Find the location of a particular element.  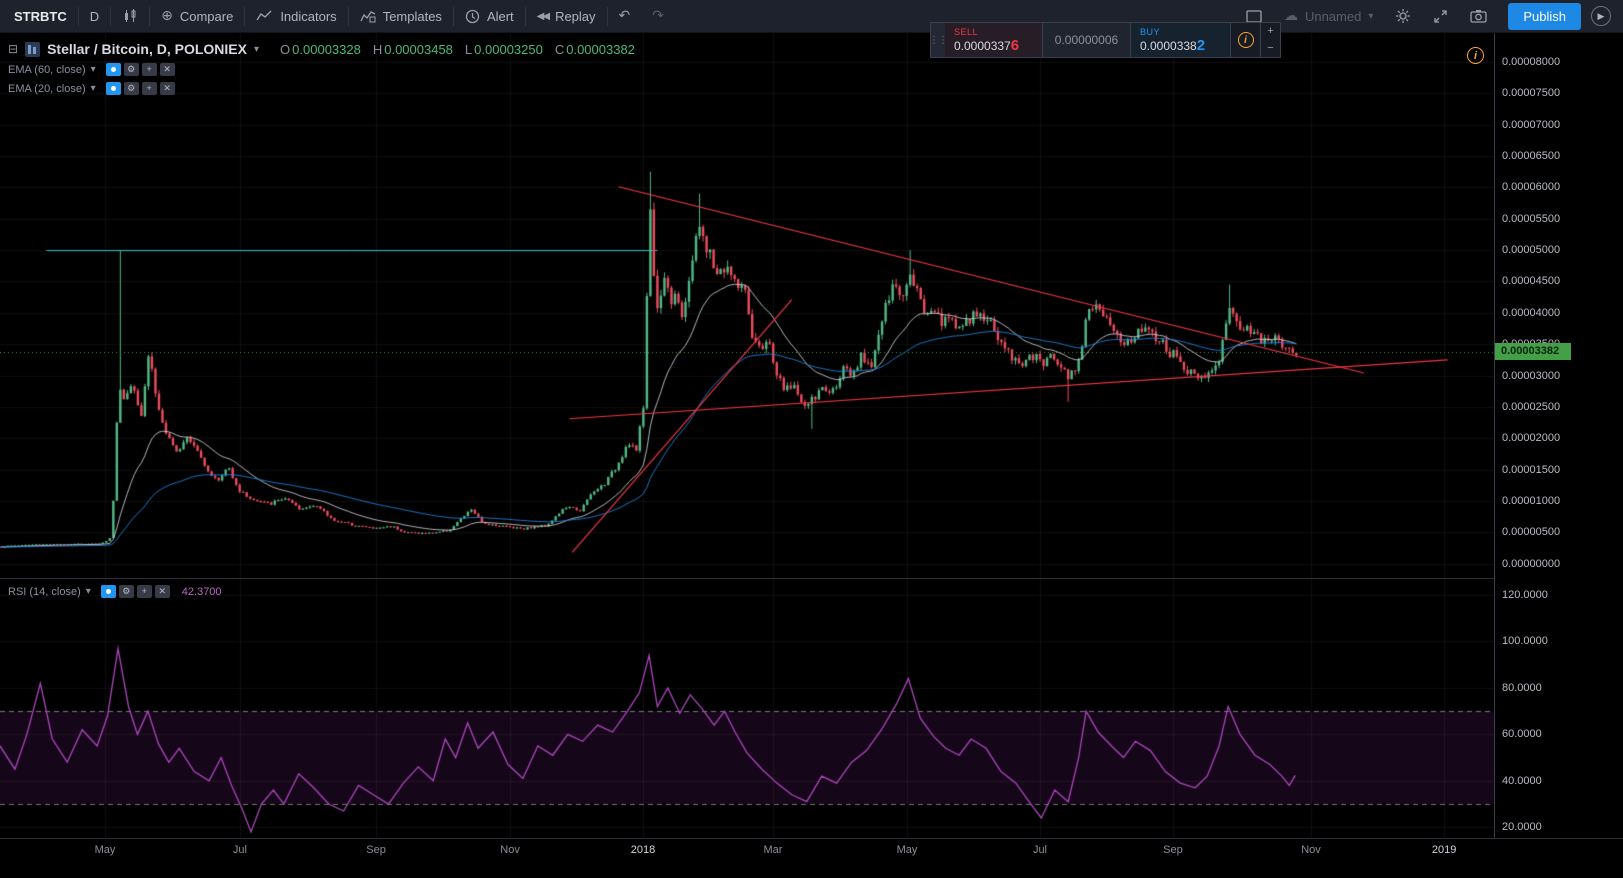

redo-button: ↷ is located at coordinates (658, 16).